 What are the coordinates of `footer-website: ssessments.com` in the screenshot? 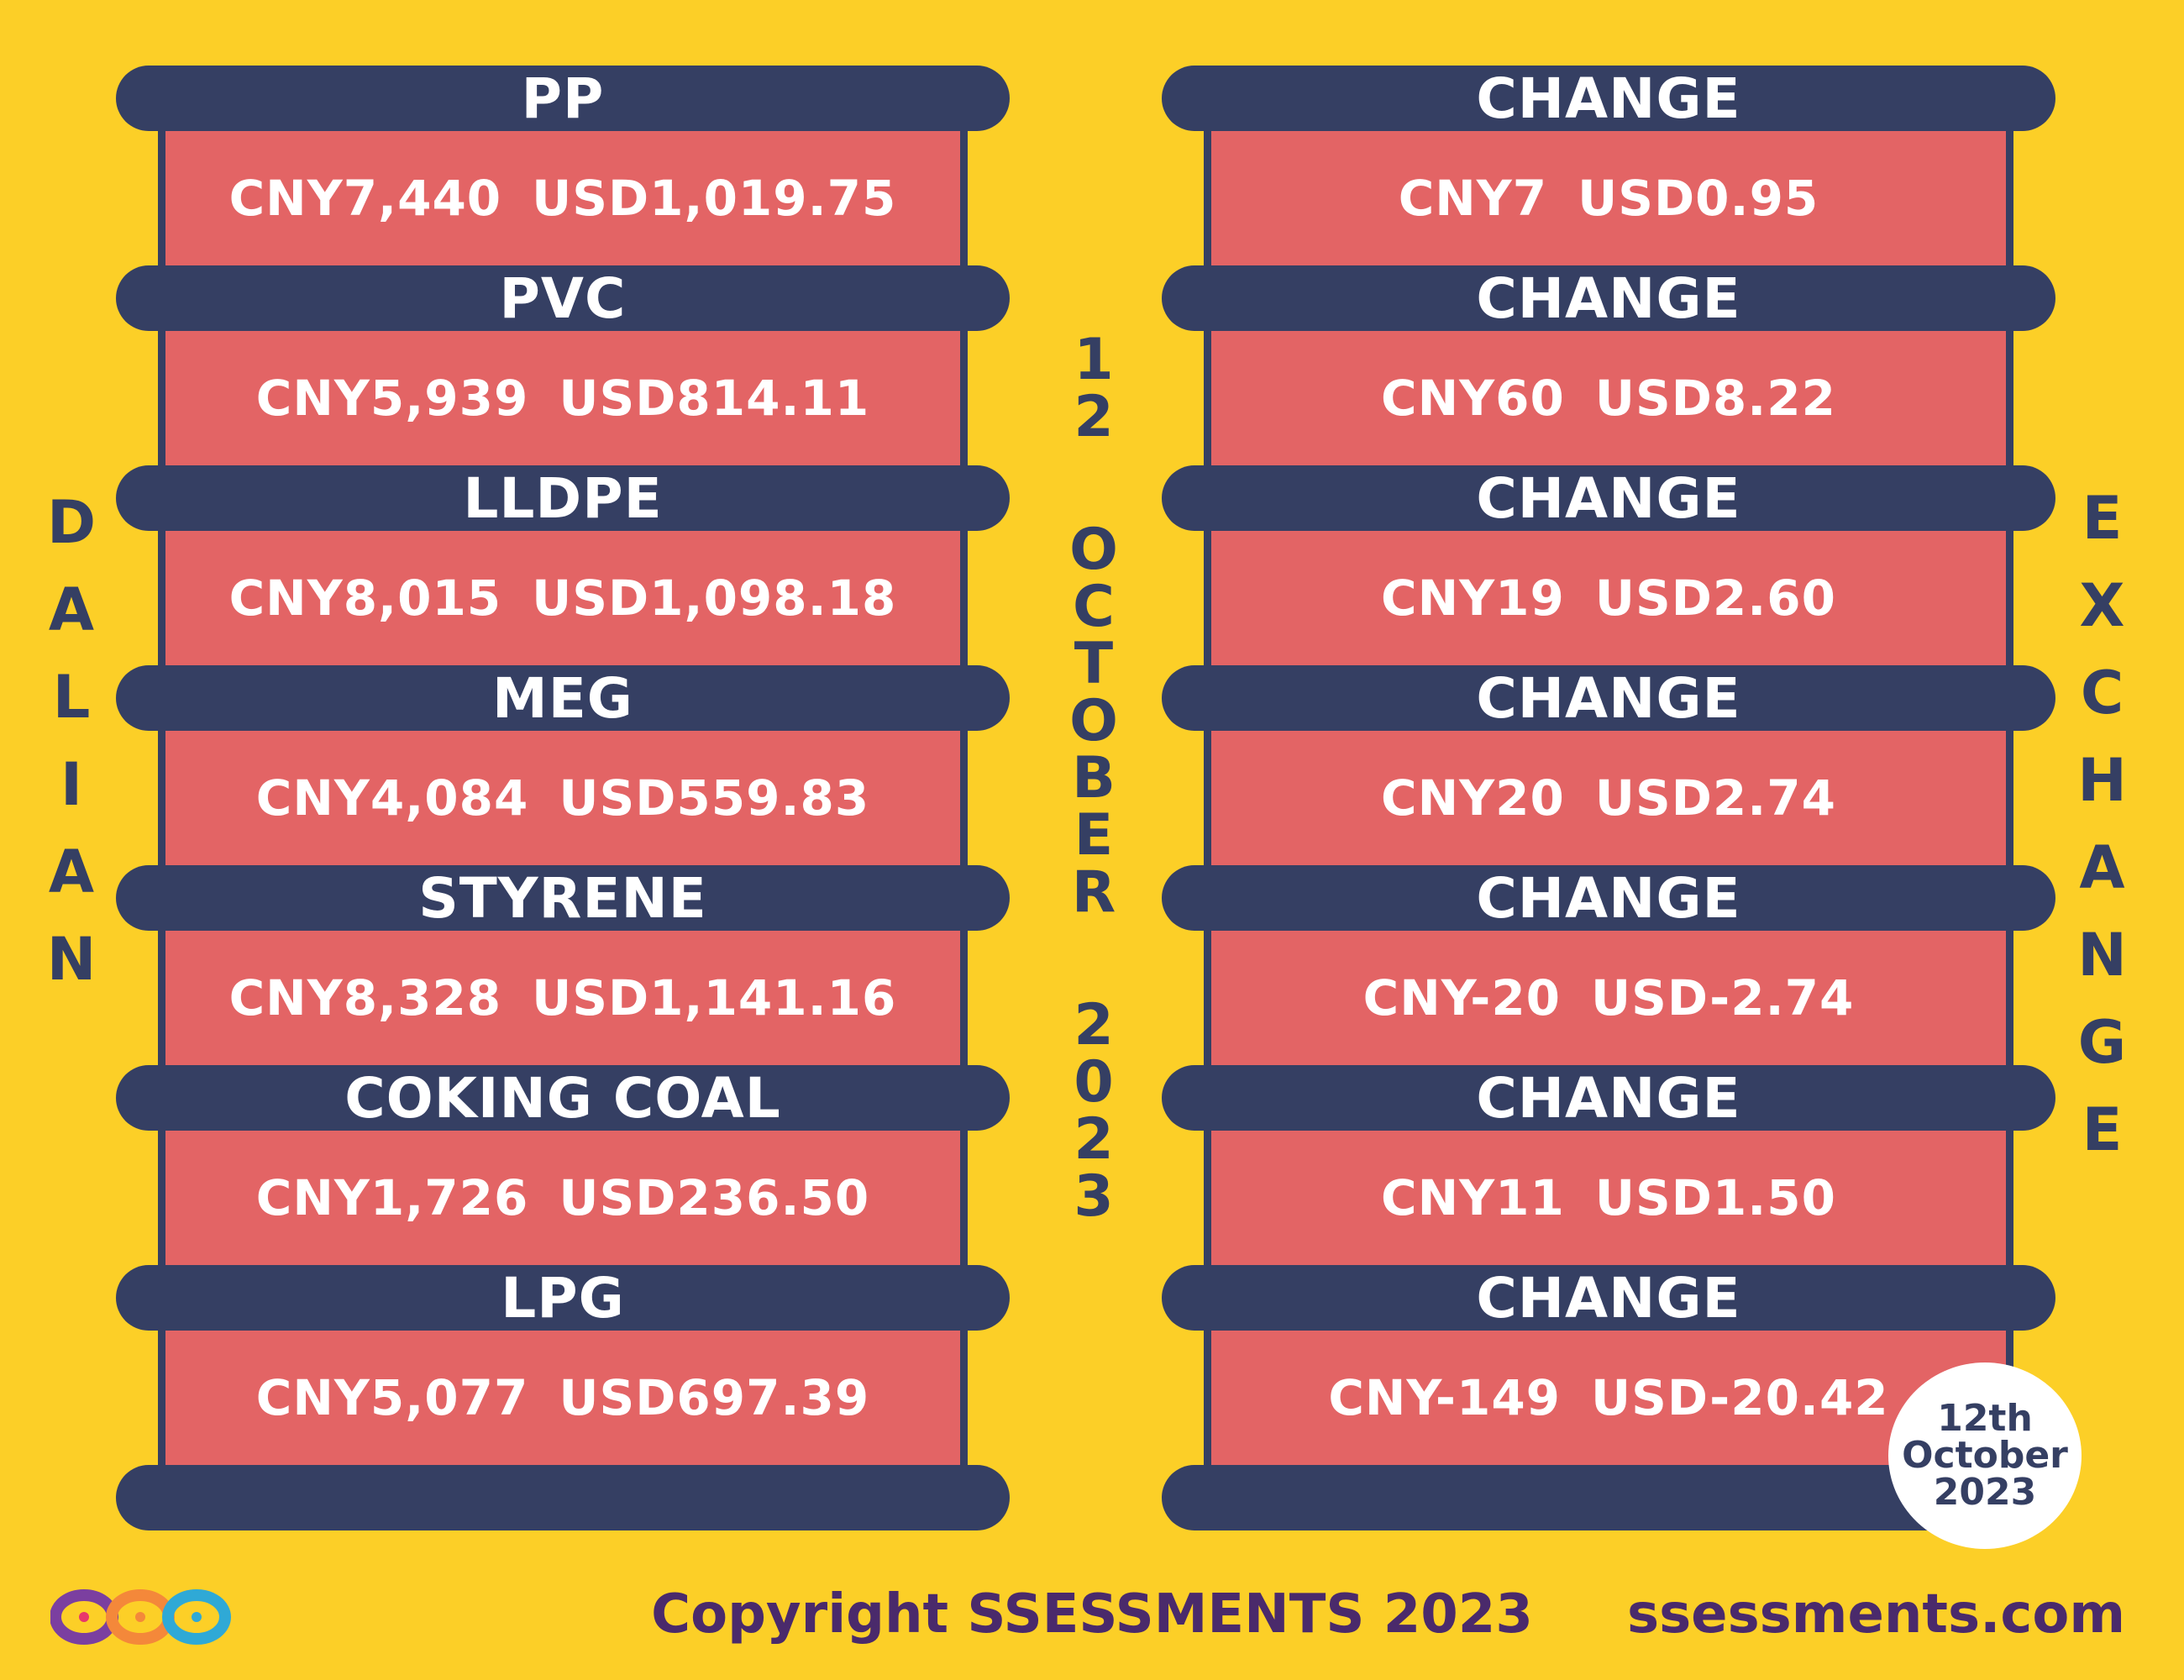 It's located at (1875, 1614).